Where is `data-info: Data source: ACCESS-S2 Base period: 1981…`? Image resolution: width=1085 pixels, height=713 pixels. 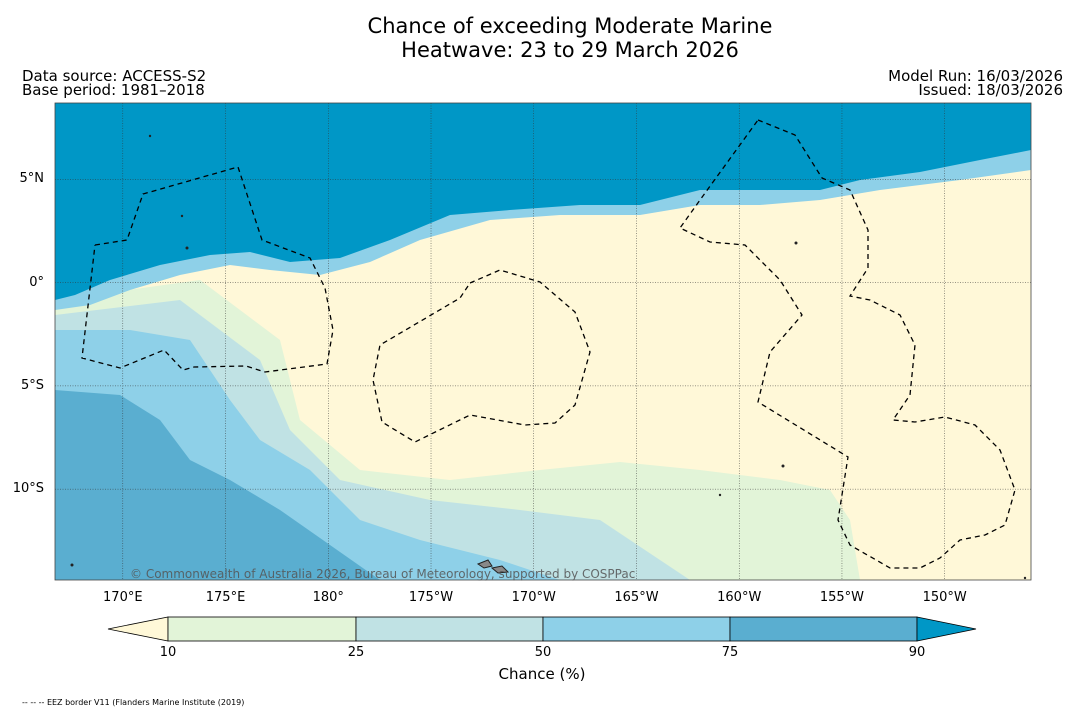 data-info: Data source: ACCESS-S2 Base period: 1981… is located at coordinates (114, 83).